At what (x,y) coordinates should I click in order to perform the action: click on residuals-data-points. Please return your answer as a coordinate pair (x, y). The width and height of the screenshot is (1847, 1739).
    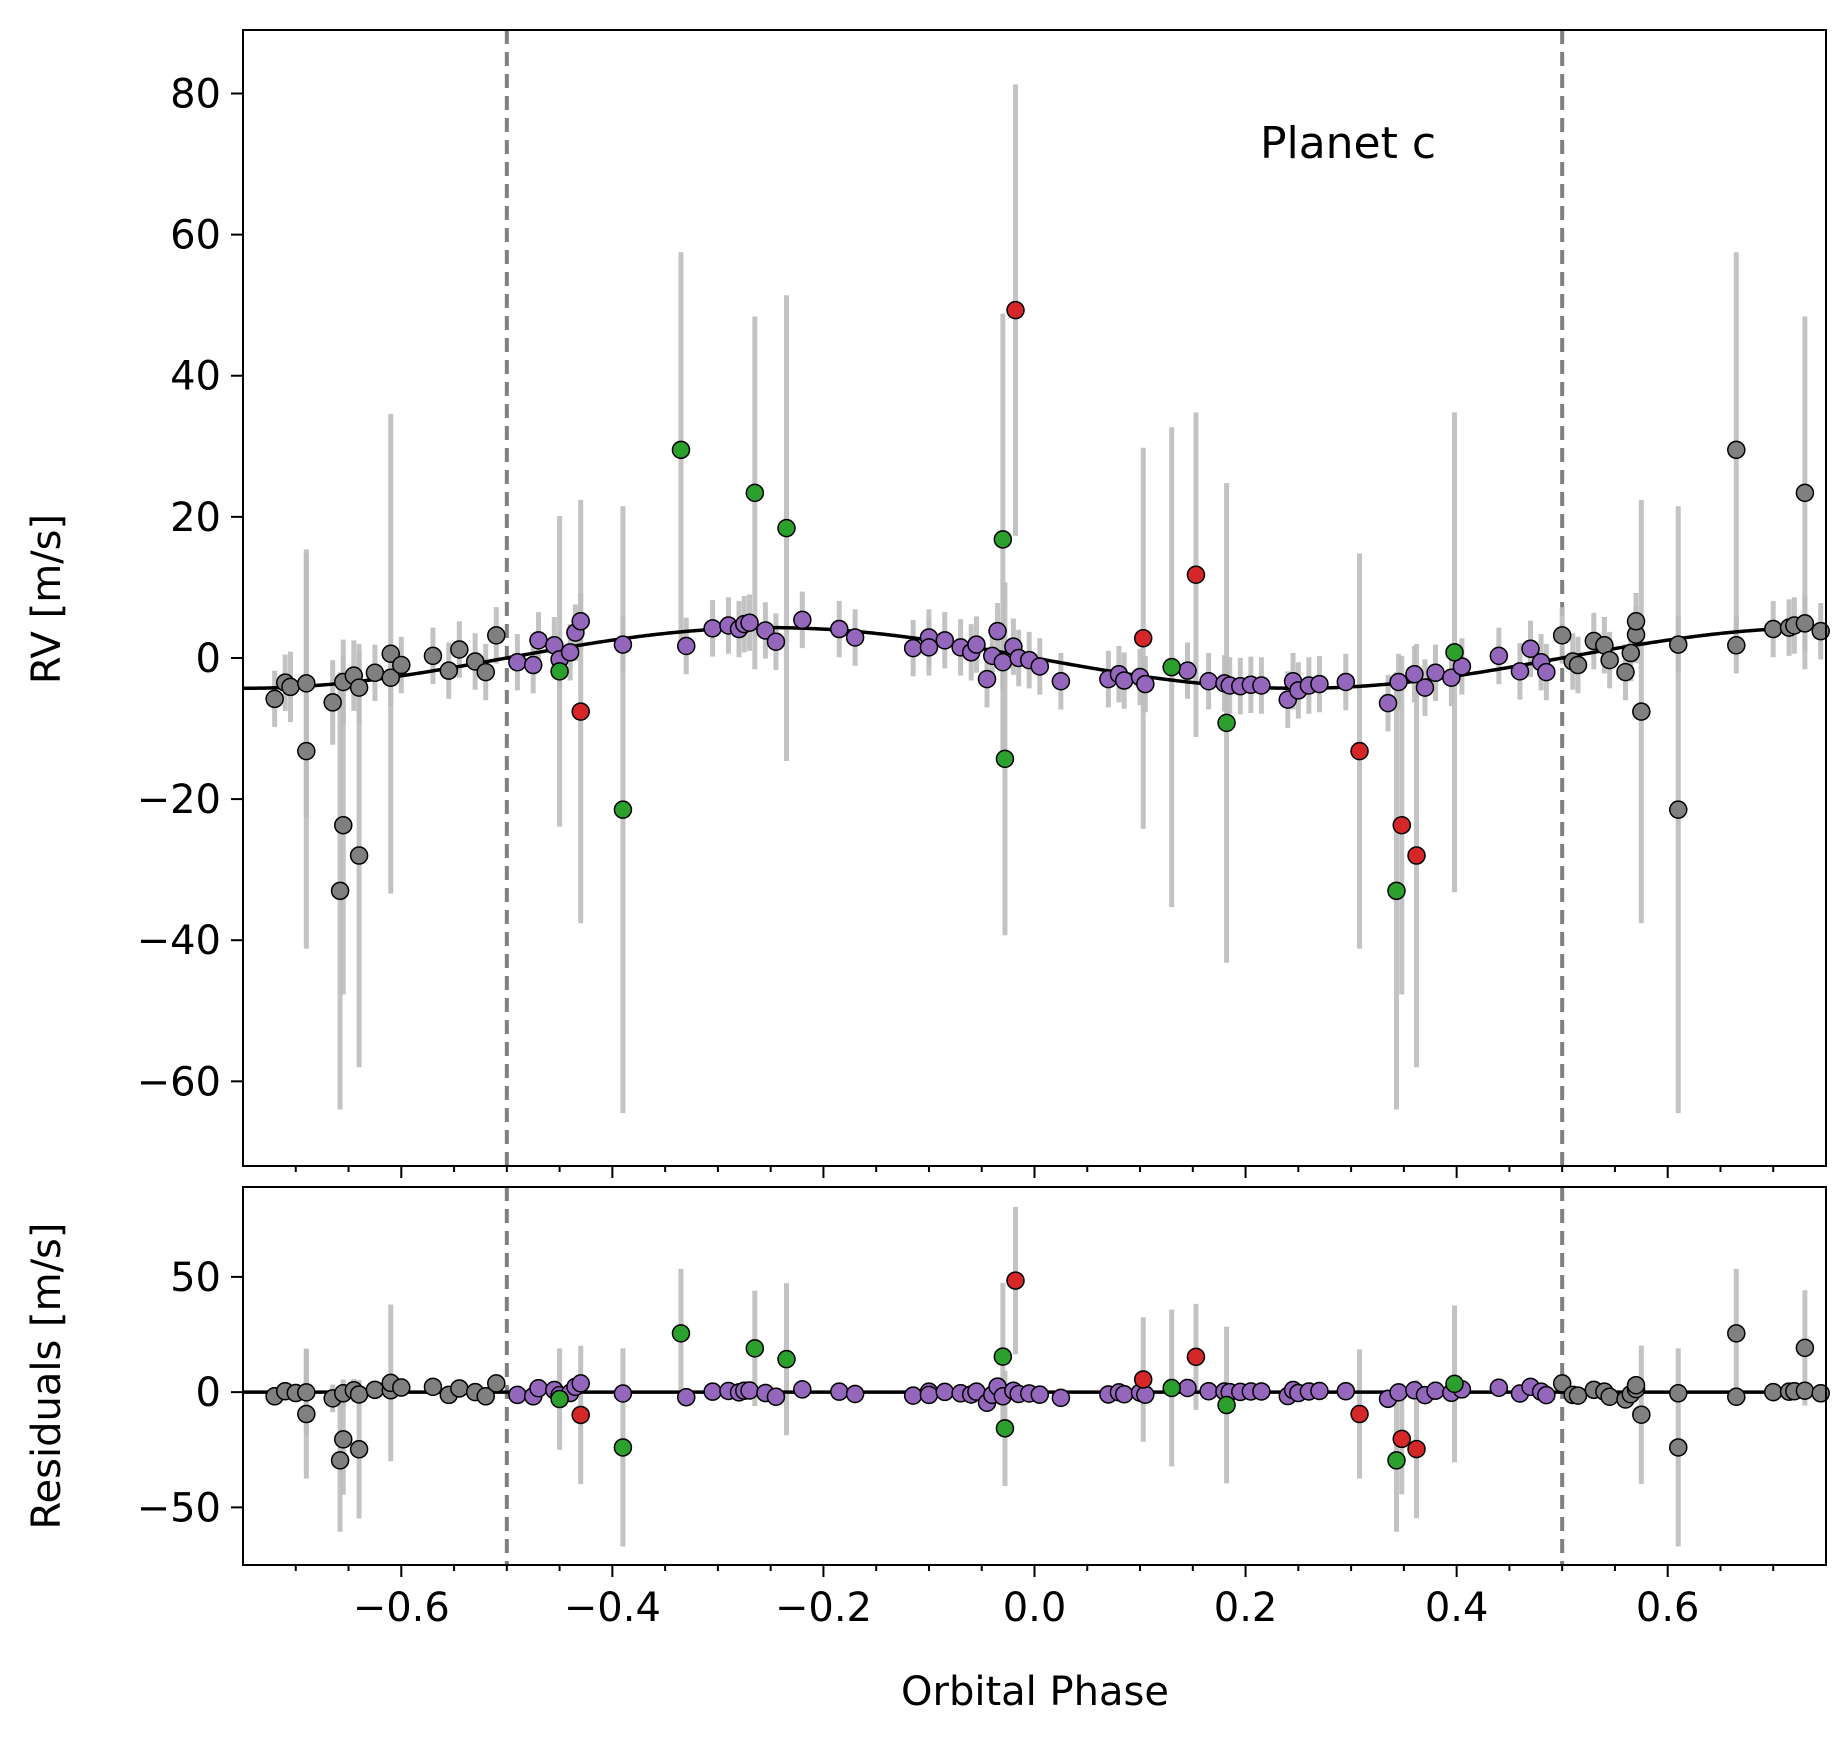
    Looking at the image, I should click on (1047, 1370).